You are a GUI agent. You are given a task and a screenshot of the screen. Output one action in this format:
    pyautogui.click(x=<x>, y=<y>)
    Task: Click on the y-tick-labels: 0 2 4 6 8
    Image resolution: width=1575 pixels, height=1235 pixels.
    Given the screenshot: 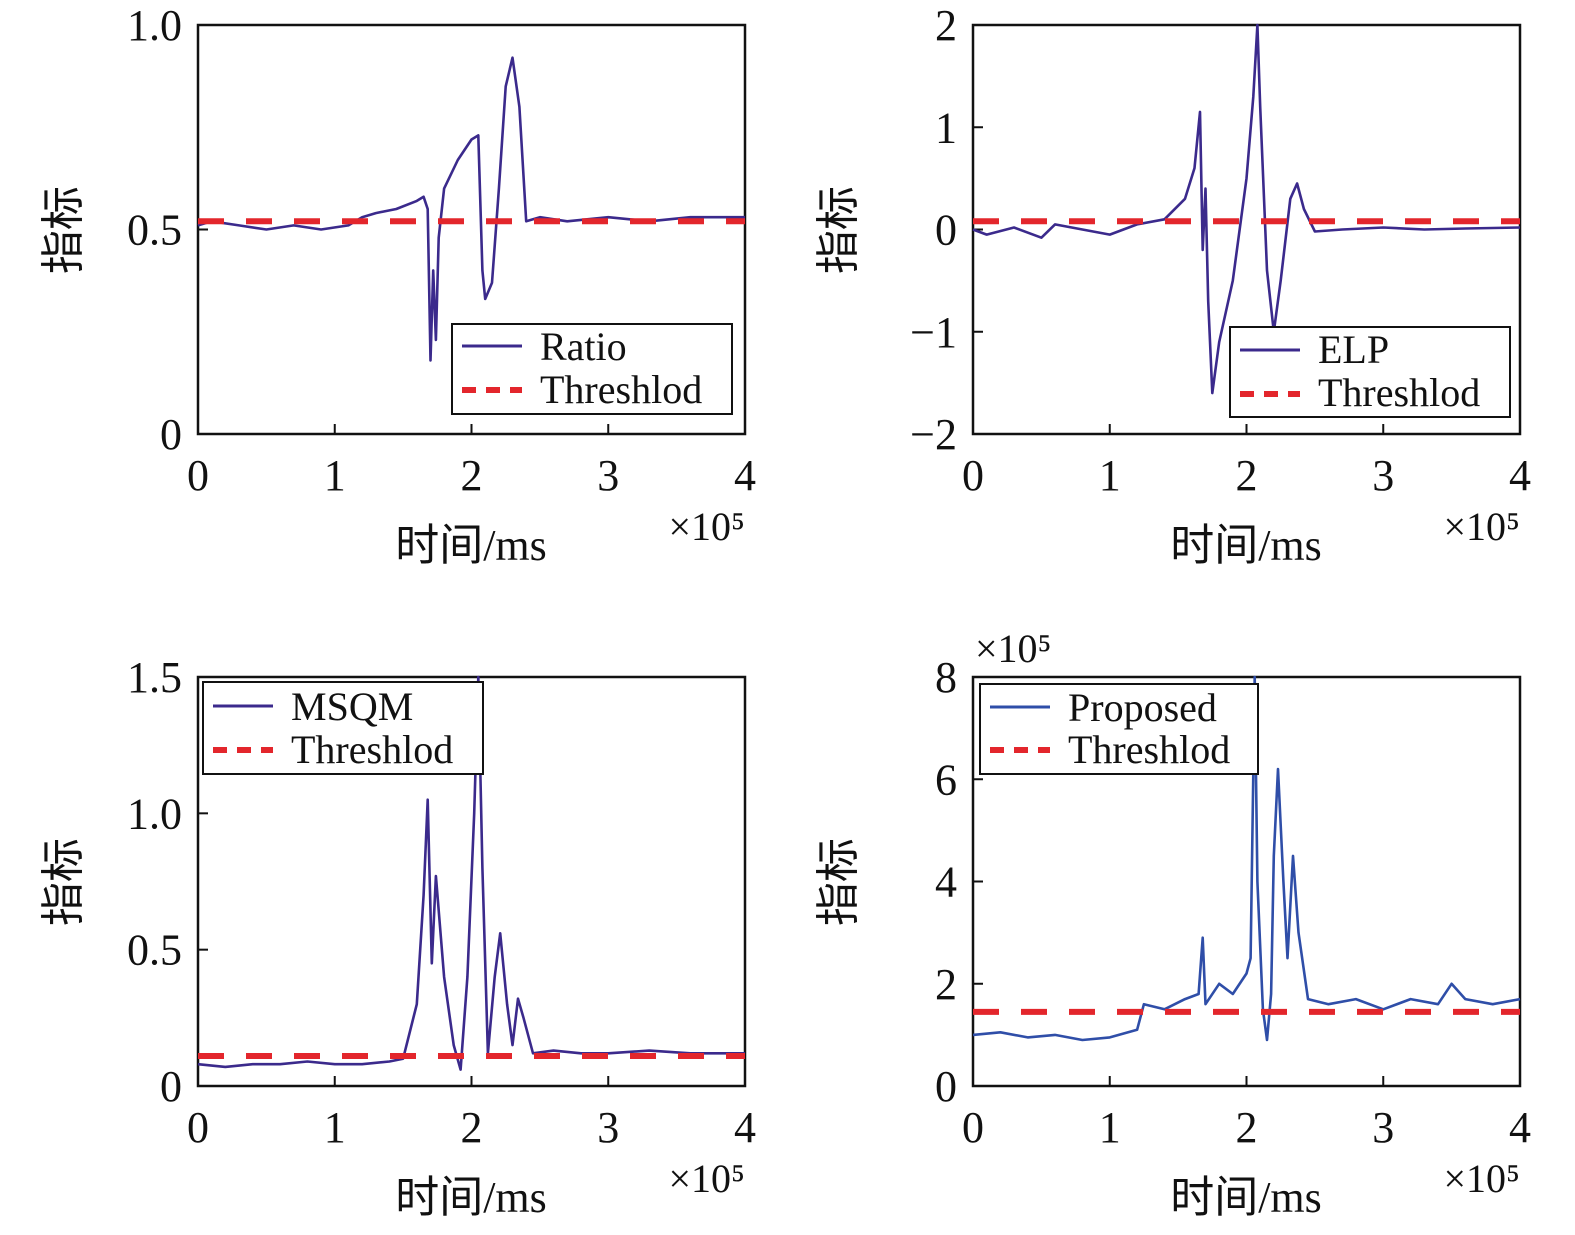 What is the action you would take?
    pyautogui.click(x=946, y=882)
    